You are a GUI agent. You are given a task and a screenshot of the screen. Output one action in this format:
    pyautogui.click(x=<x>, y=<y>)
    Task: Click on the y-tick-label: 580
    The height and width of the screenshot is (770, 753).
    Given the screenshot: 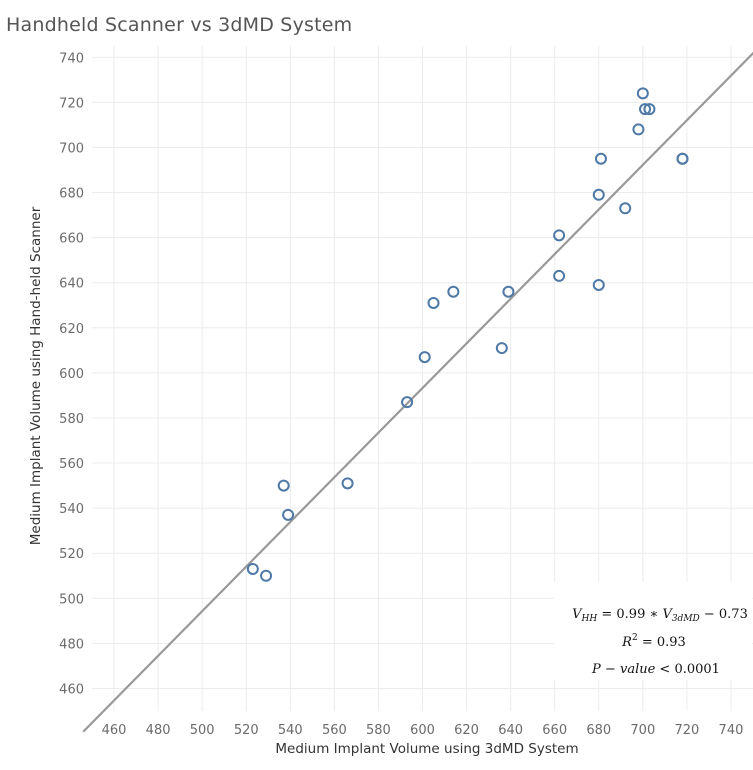 What is the action you would take?
    pyautogui.click(x=71, y=419)
    